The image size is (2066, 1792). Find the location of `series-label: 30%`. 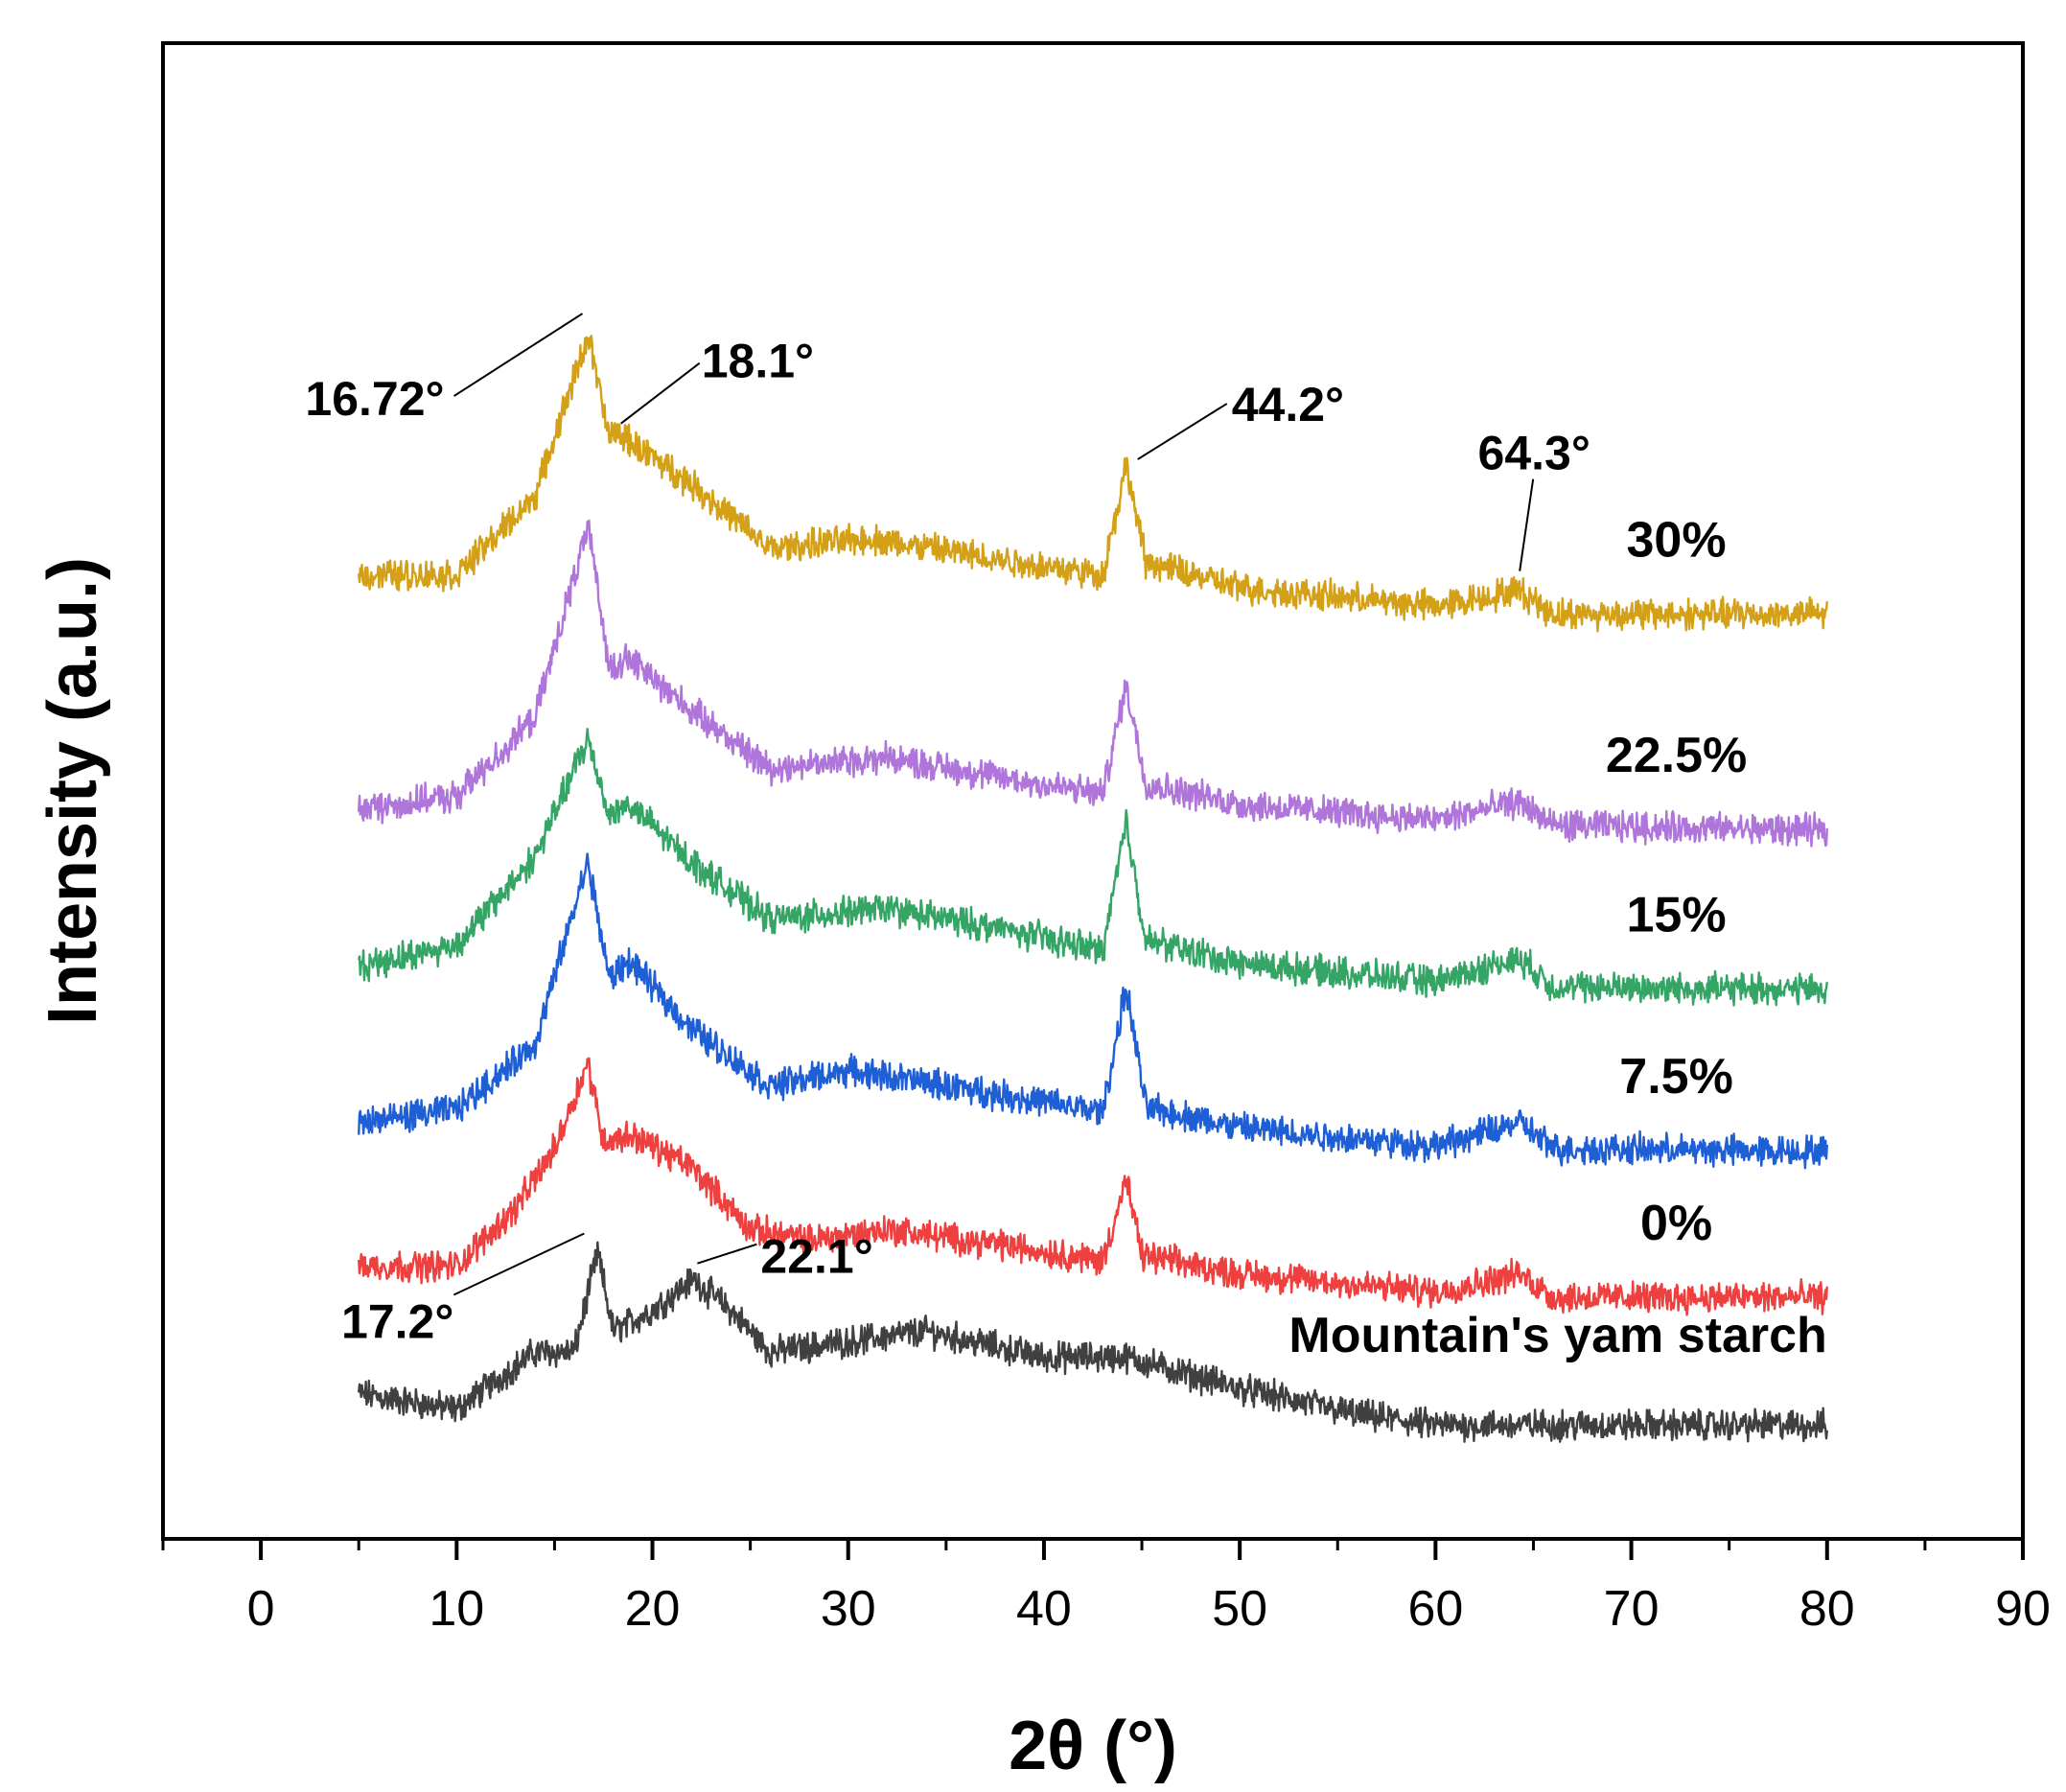

series-label: 30% is located at coordinates (1677, 541).